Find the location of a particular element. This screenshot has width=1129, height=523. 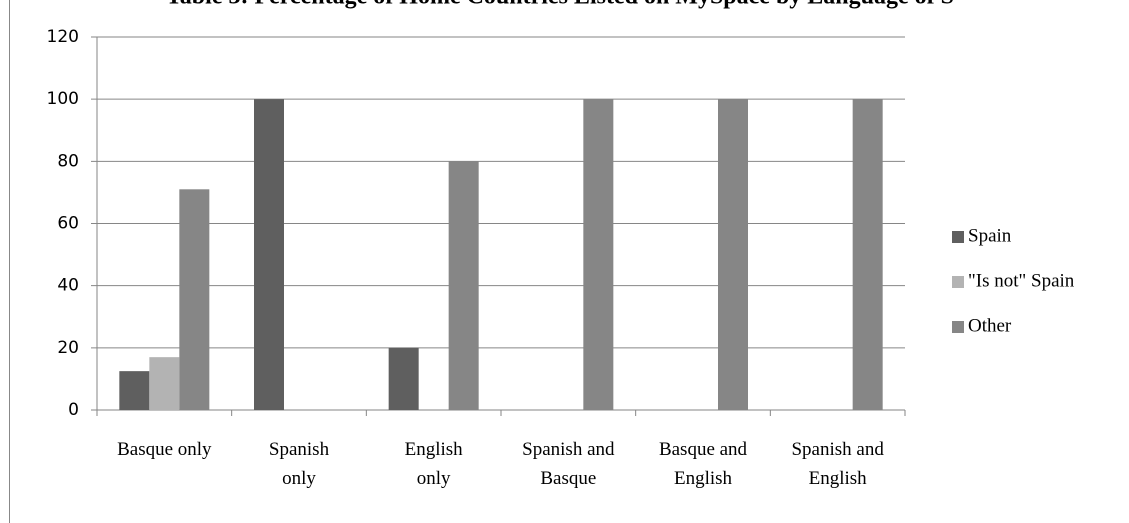

y-tick-label: 60 is located at coordinates (68, 224).